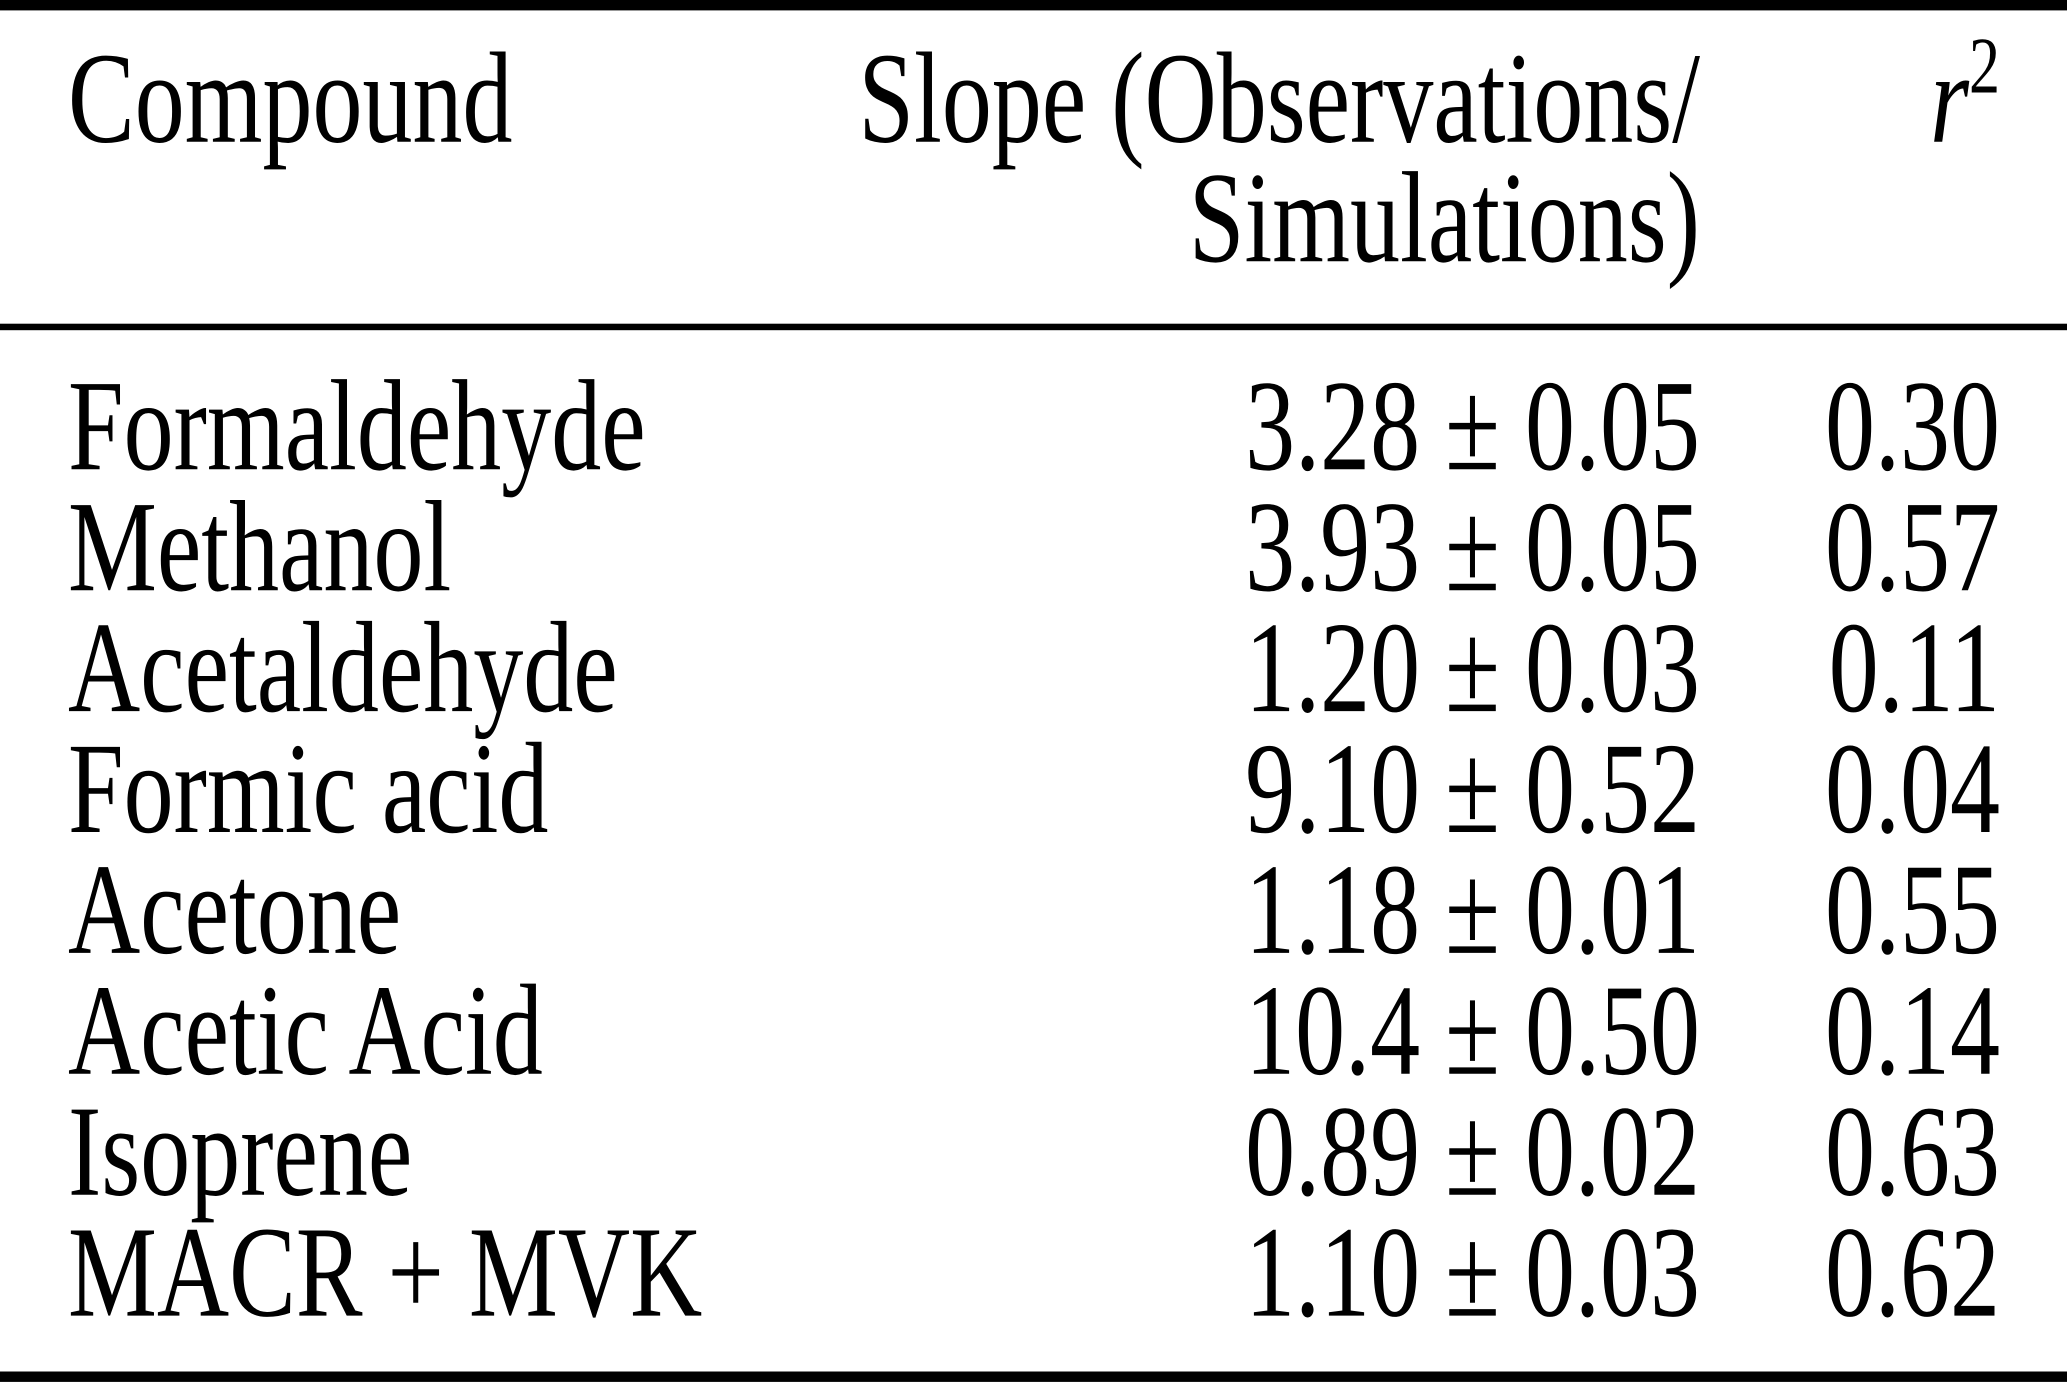 Image resolution: width=2067 pixels, height=1382 pixels. I want to click on slope-cell: 3.28 ± 0.05, so click(1472, 425).